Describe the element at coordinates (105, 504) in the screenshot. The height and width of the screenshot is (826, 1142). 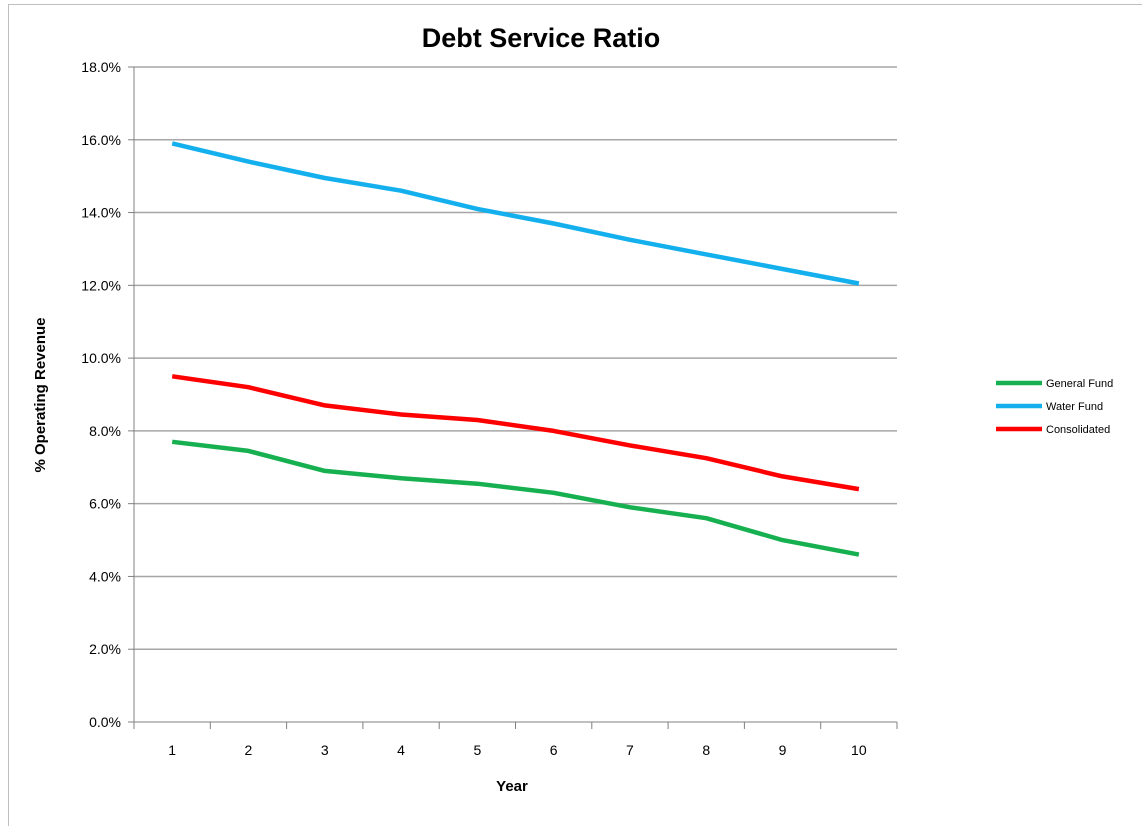
I see `y-tick-label: 6.0%` at that location.